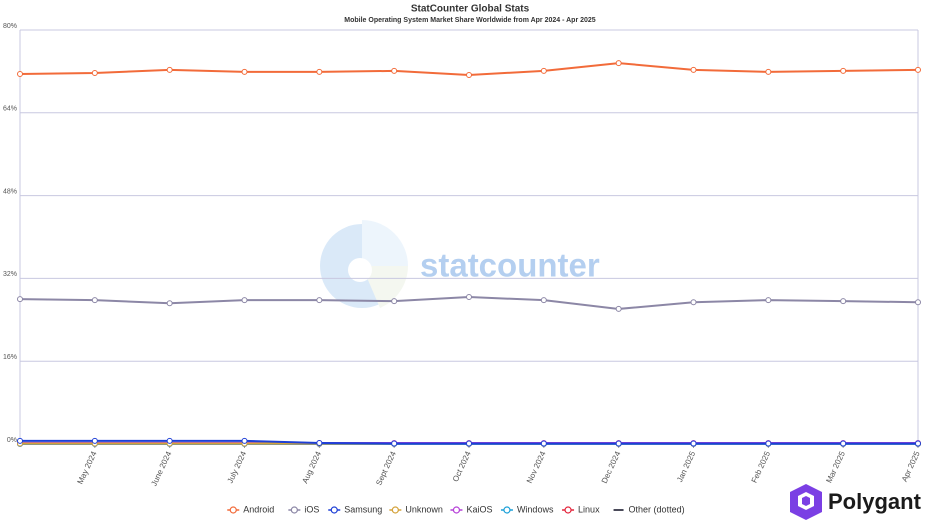  What do you see at coordinates (386, 467) in the screenshot?
I see `x-tick-label: Sept 2024` at bounding box center [386, 467].